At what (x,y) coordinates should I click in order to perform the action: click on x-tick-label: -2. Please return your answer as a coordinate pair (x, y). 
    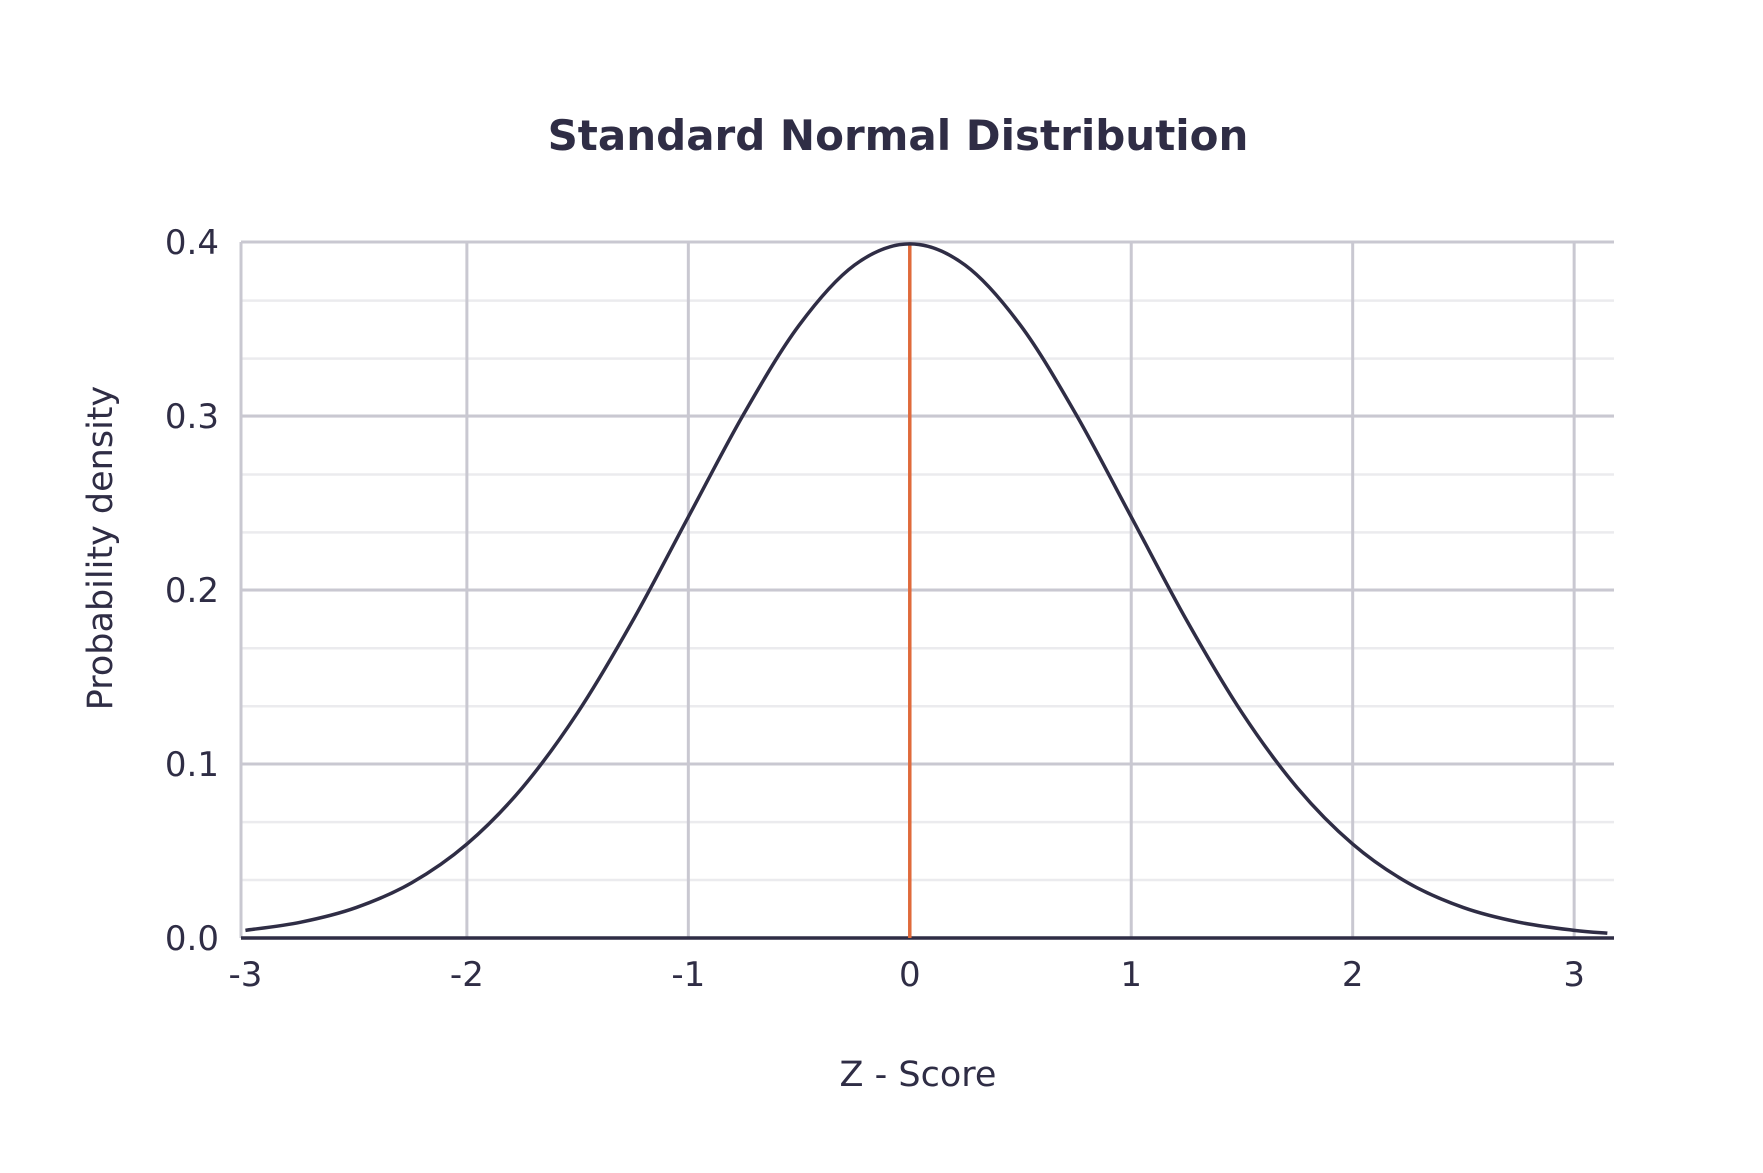
    Looking at the image, I should click on (467, 975).